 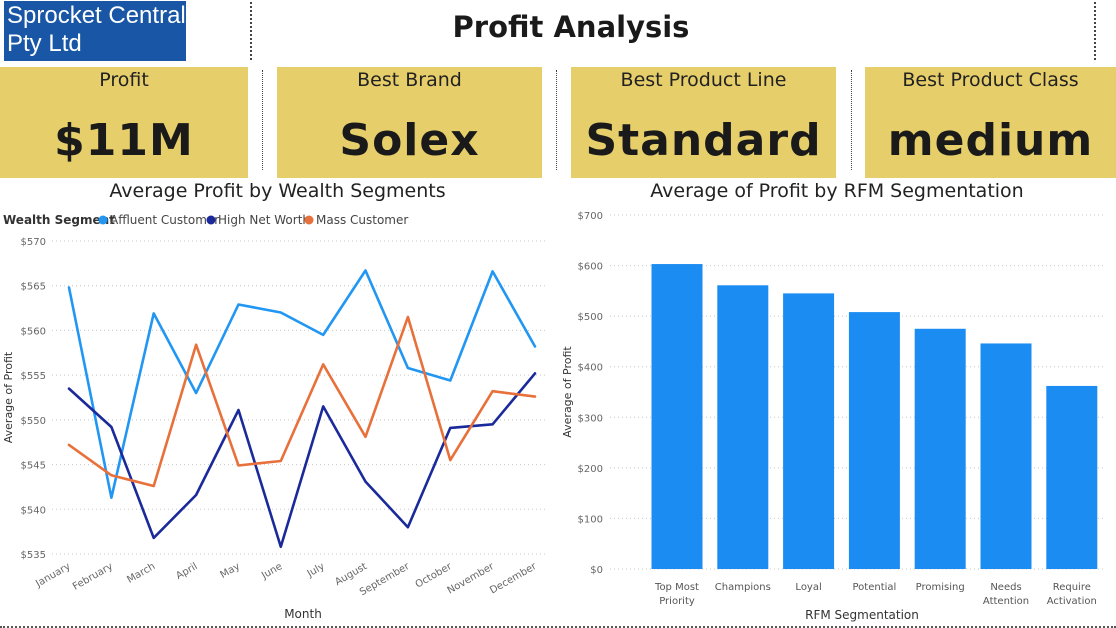 What do you see at coordinates (703, 80) in the screenshot?
I see `card-label: Best Product Line` at bounding box center [703, 80].